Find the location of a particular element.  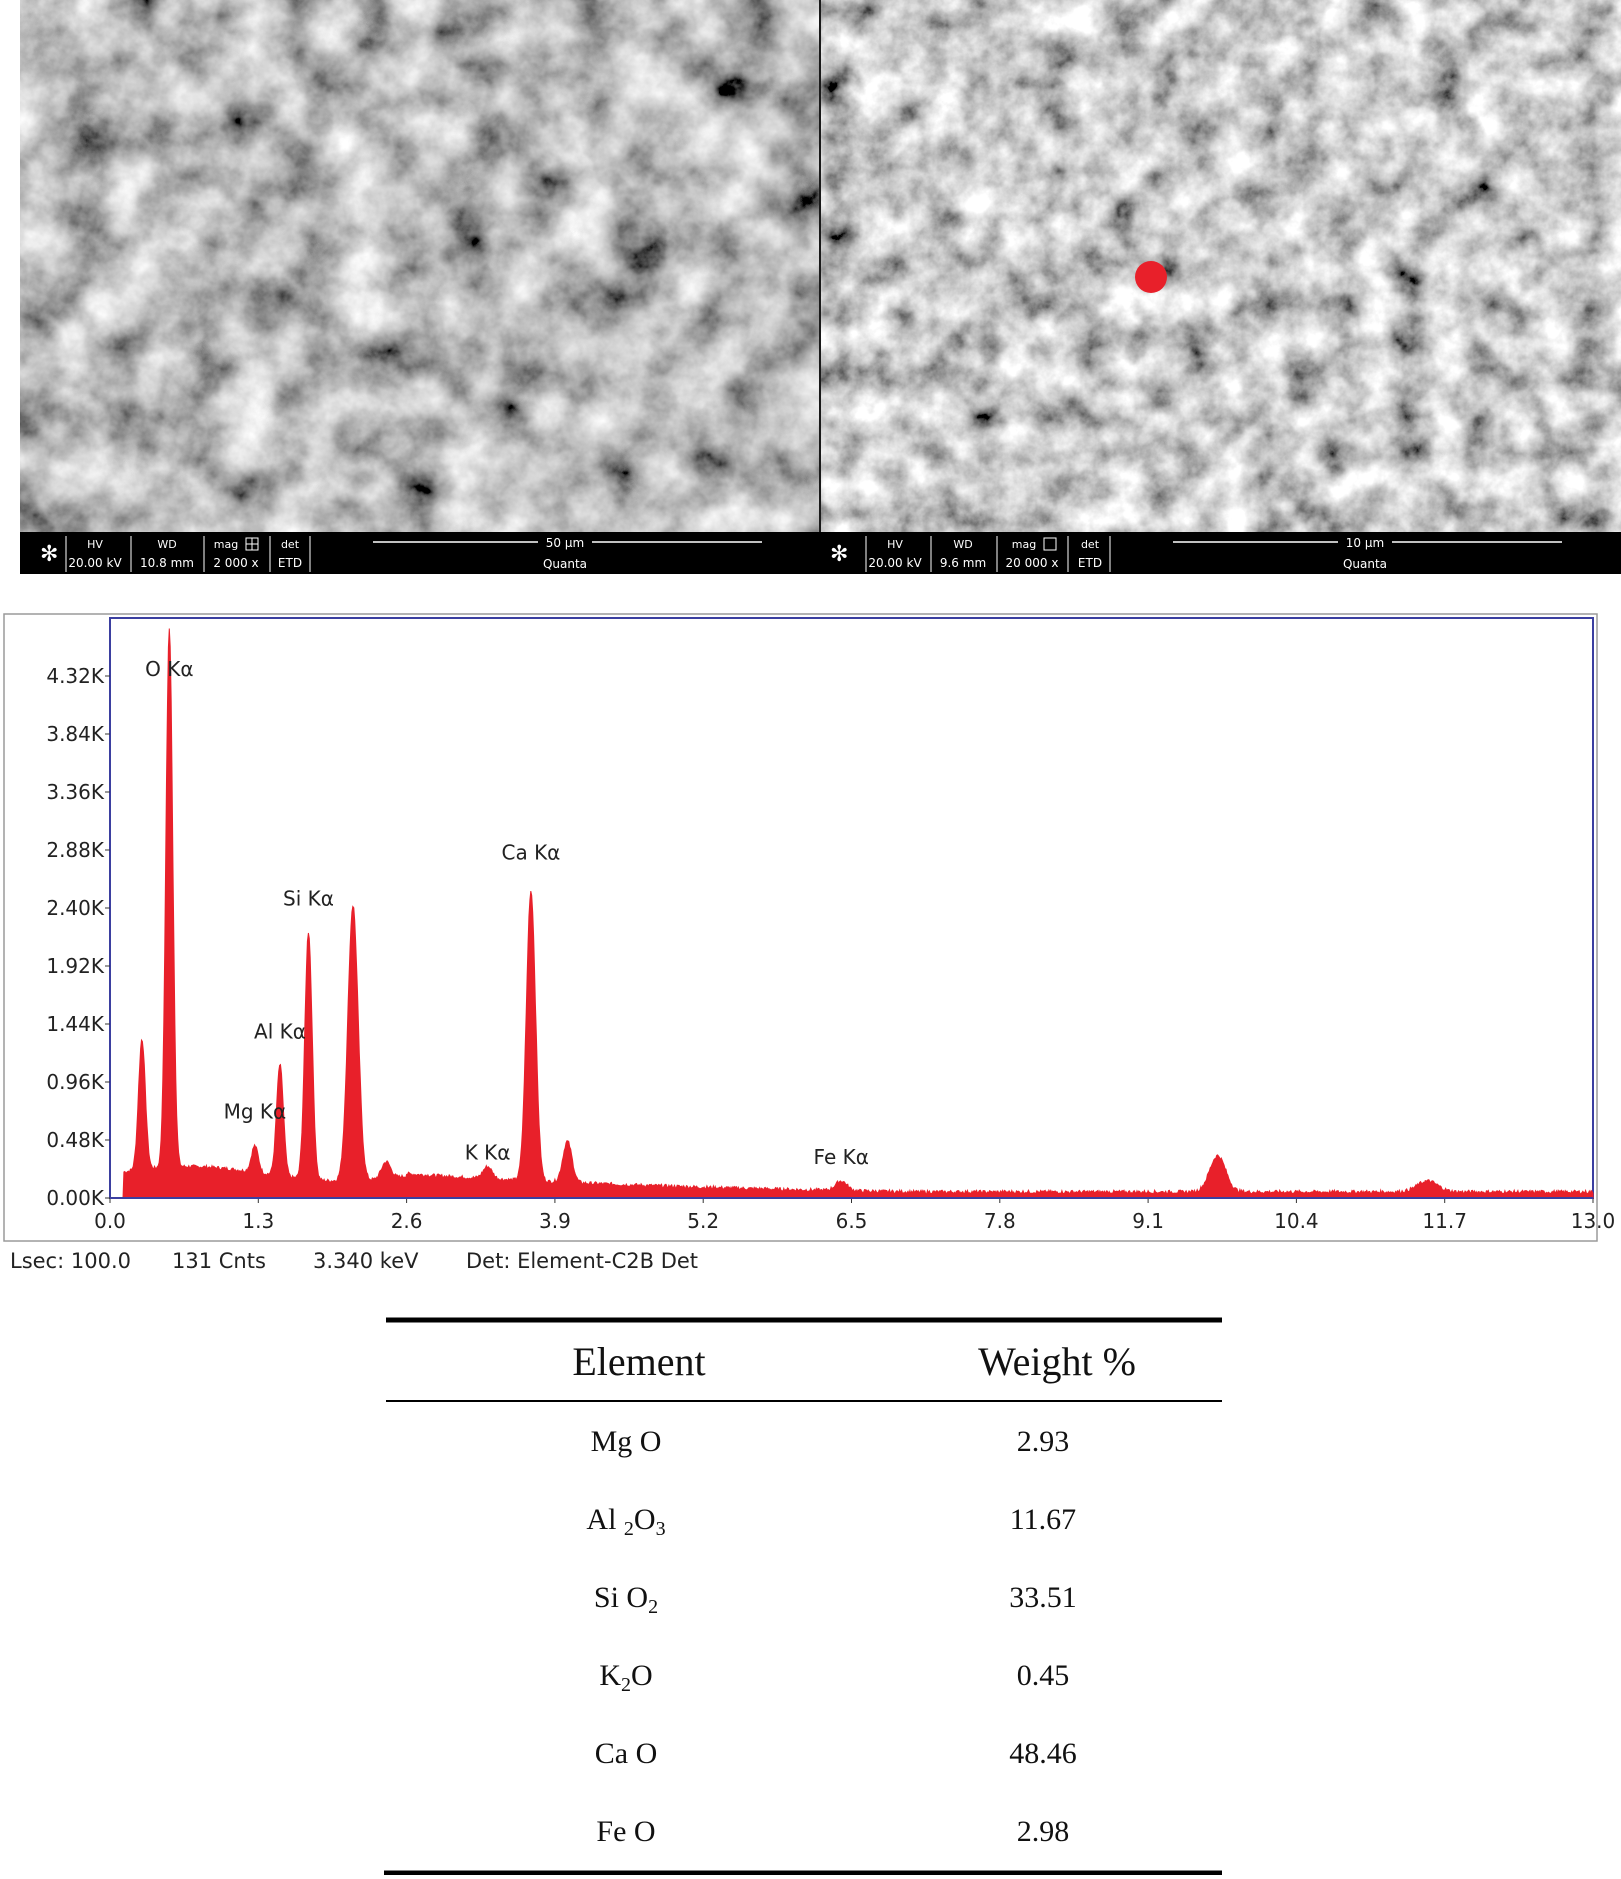

cell-element: Mg O is located at coordinates (626, 1441).